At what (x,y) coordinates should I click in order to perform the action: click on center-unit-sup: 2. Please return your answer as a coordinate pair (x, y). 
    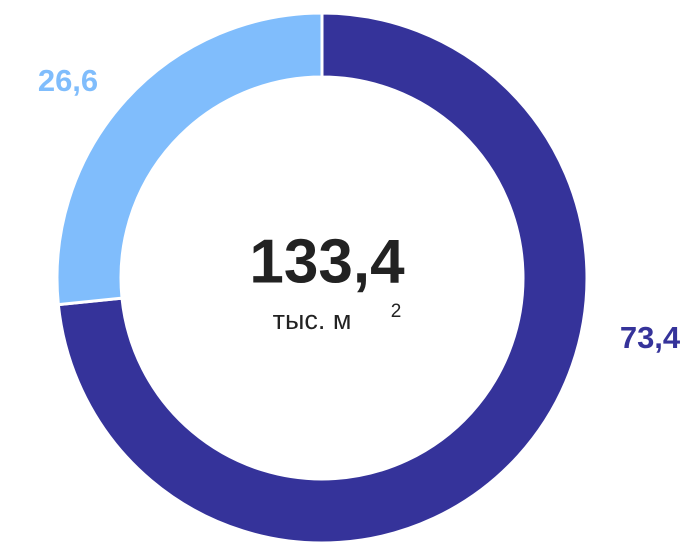
    Looking at the image, I should click on (396, 311).